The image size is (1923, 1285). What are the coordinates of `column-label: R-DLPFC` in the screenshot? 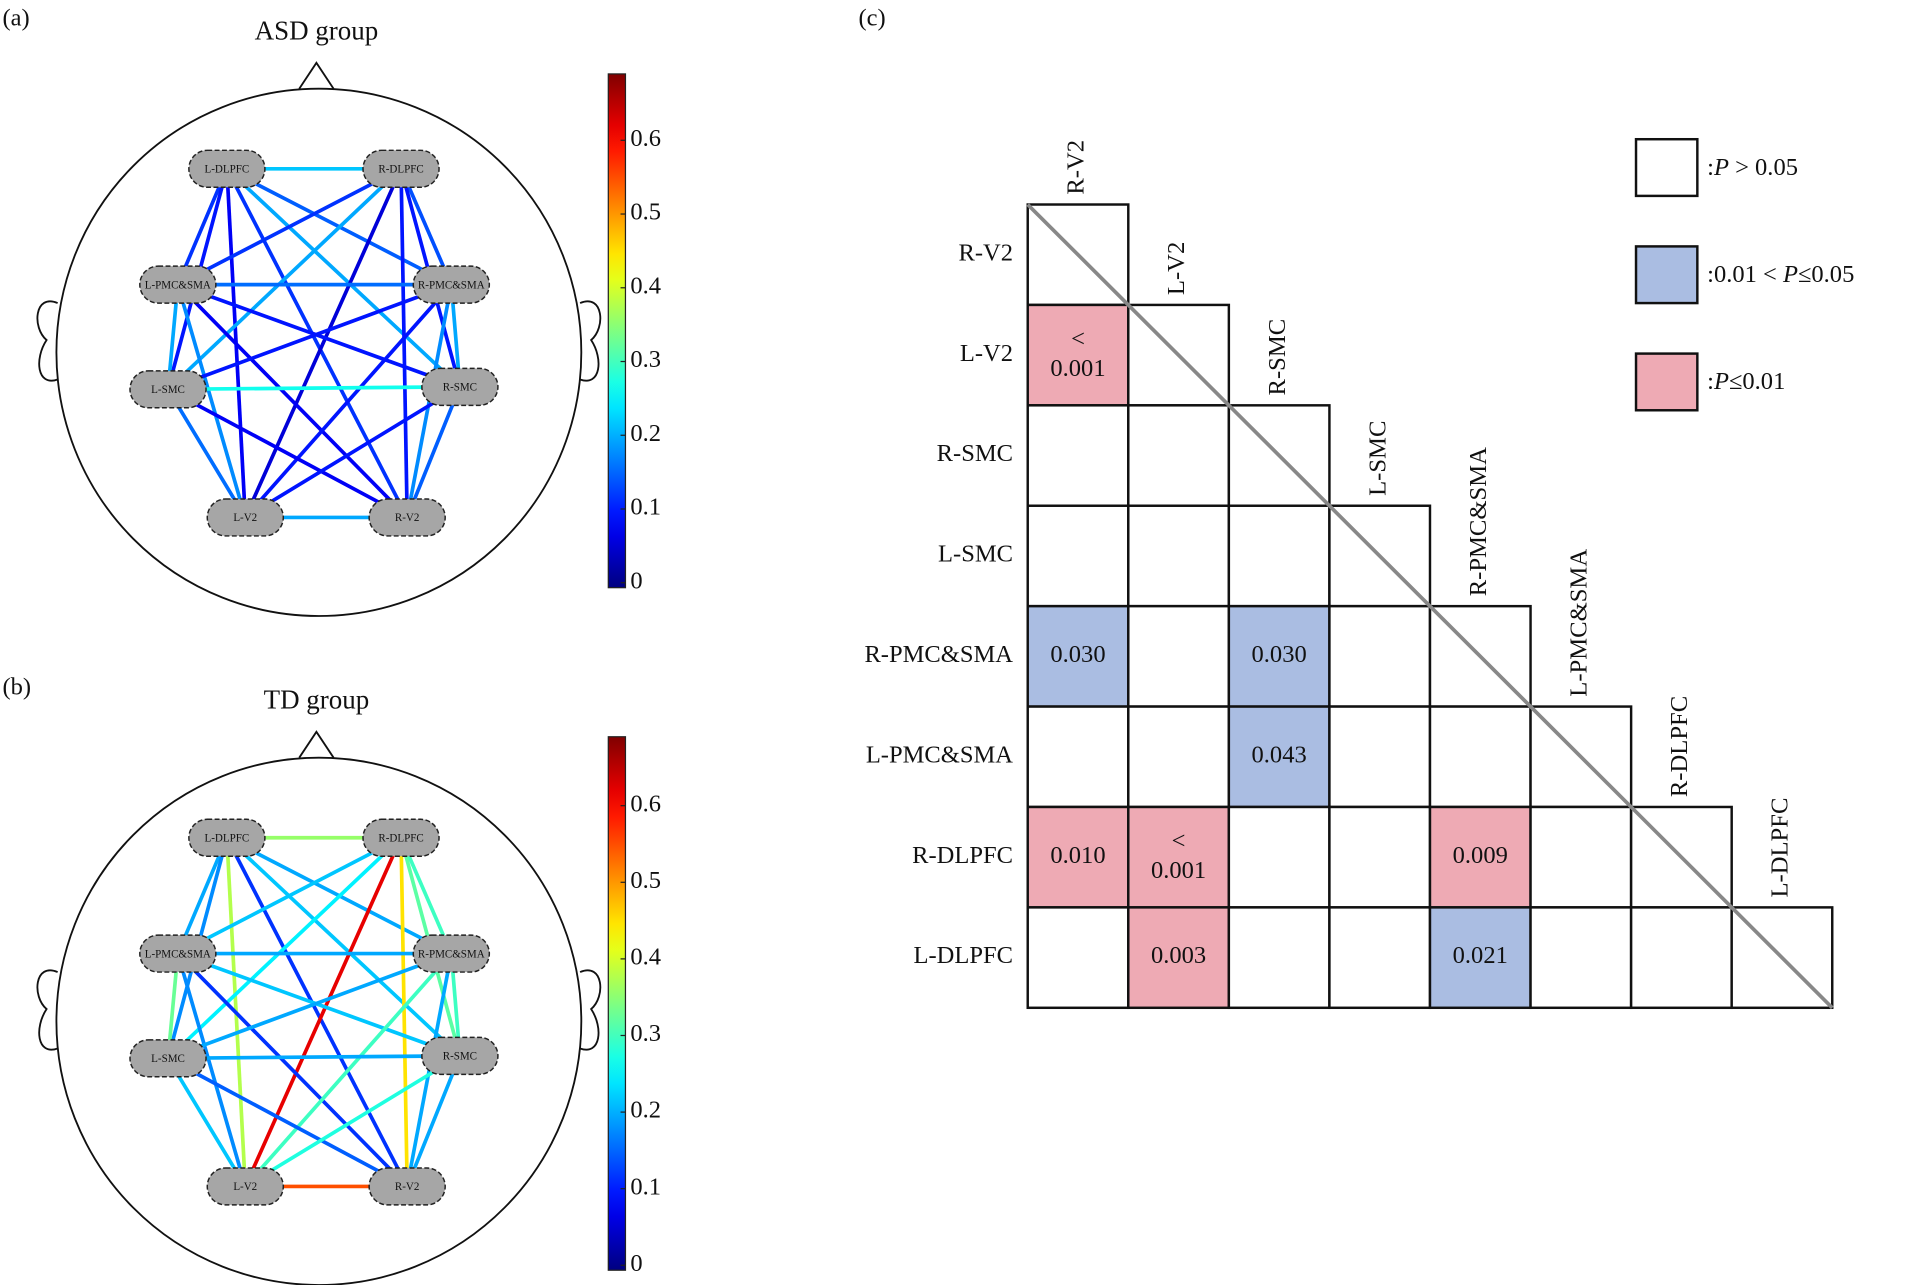 It's located at (1679, 746).